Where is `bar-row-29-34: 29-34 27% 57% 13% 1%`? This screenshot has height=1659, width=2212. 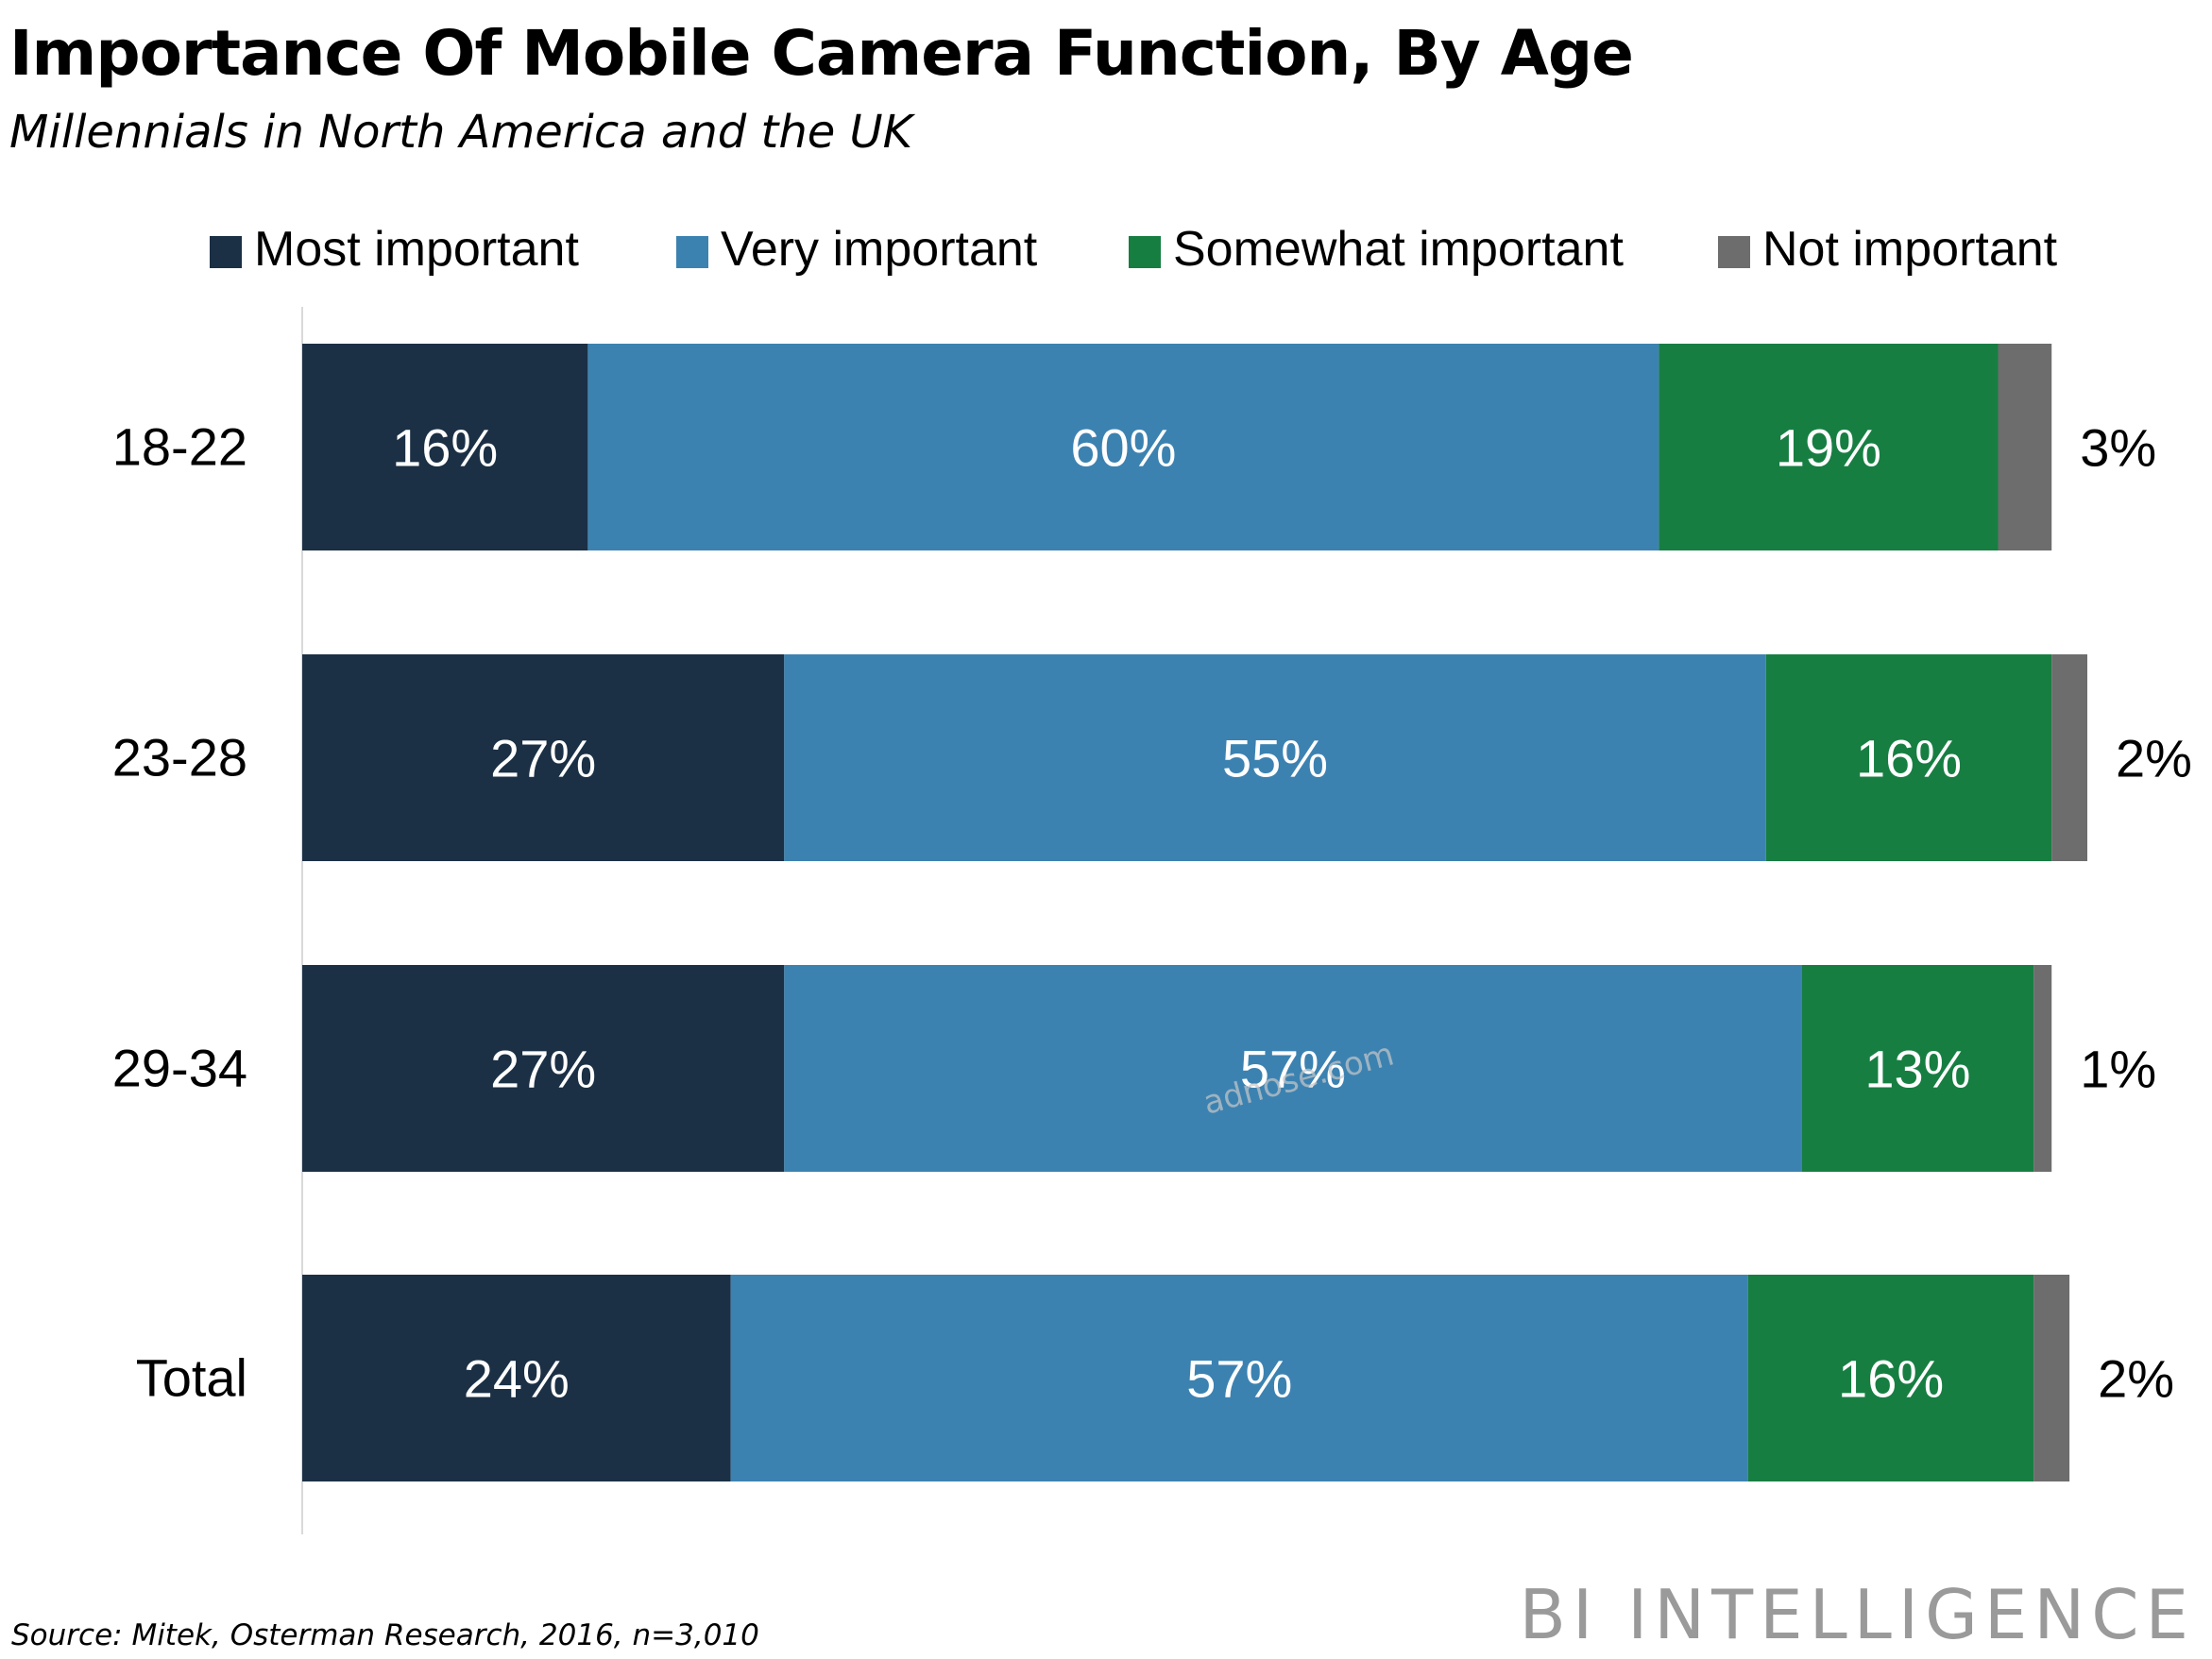 bar-row-29-34: 29-34 27% 57% 13% 1% is located at coordinates (1134, 1068).